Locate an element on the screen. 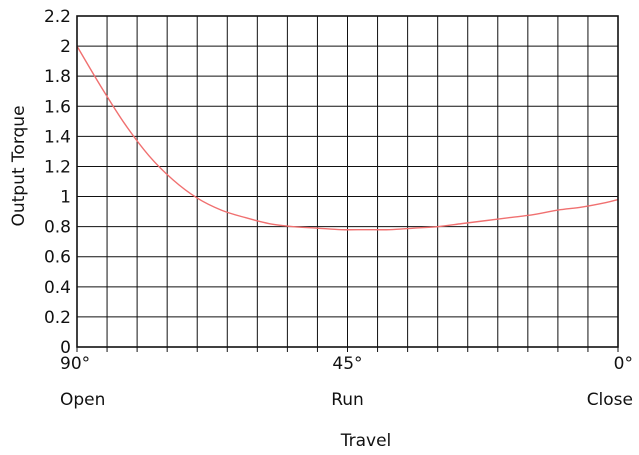  x-axis-title: Travel is located at coordinates (366, 441).